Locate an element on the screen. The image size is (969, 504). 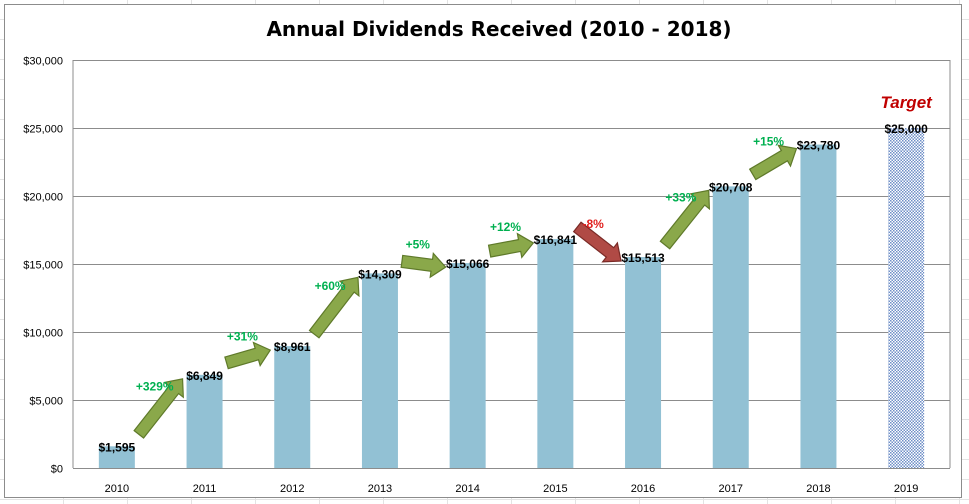
x-tick-label: 2015 is located at coordinates (555, 489).